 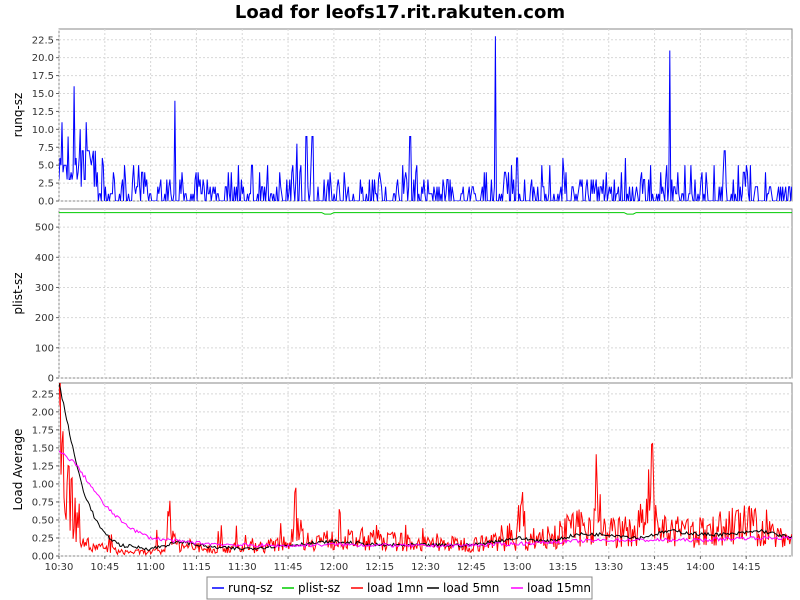 What do you see at coordinates (471, 588) in the screenshot?
I see `legend-entry: load 5mn` at bounding box center [471, 588].